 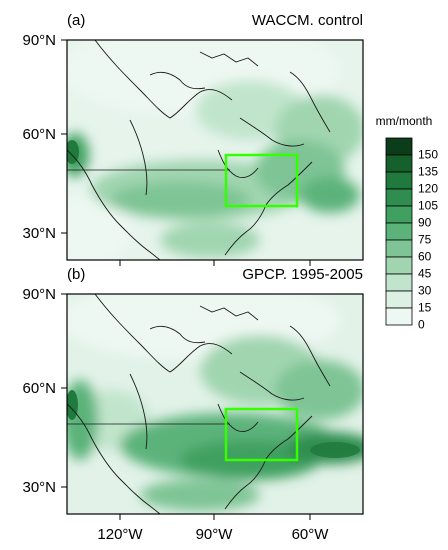 I want to click on lon-90w: 90°W, so click(x=215, y=534).